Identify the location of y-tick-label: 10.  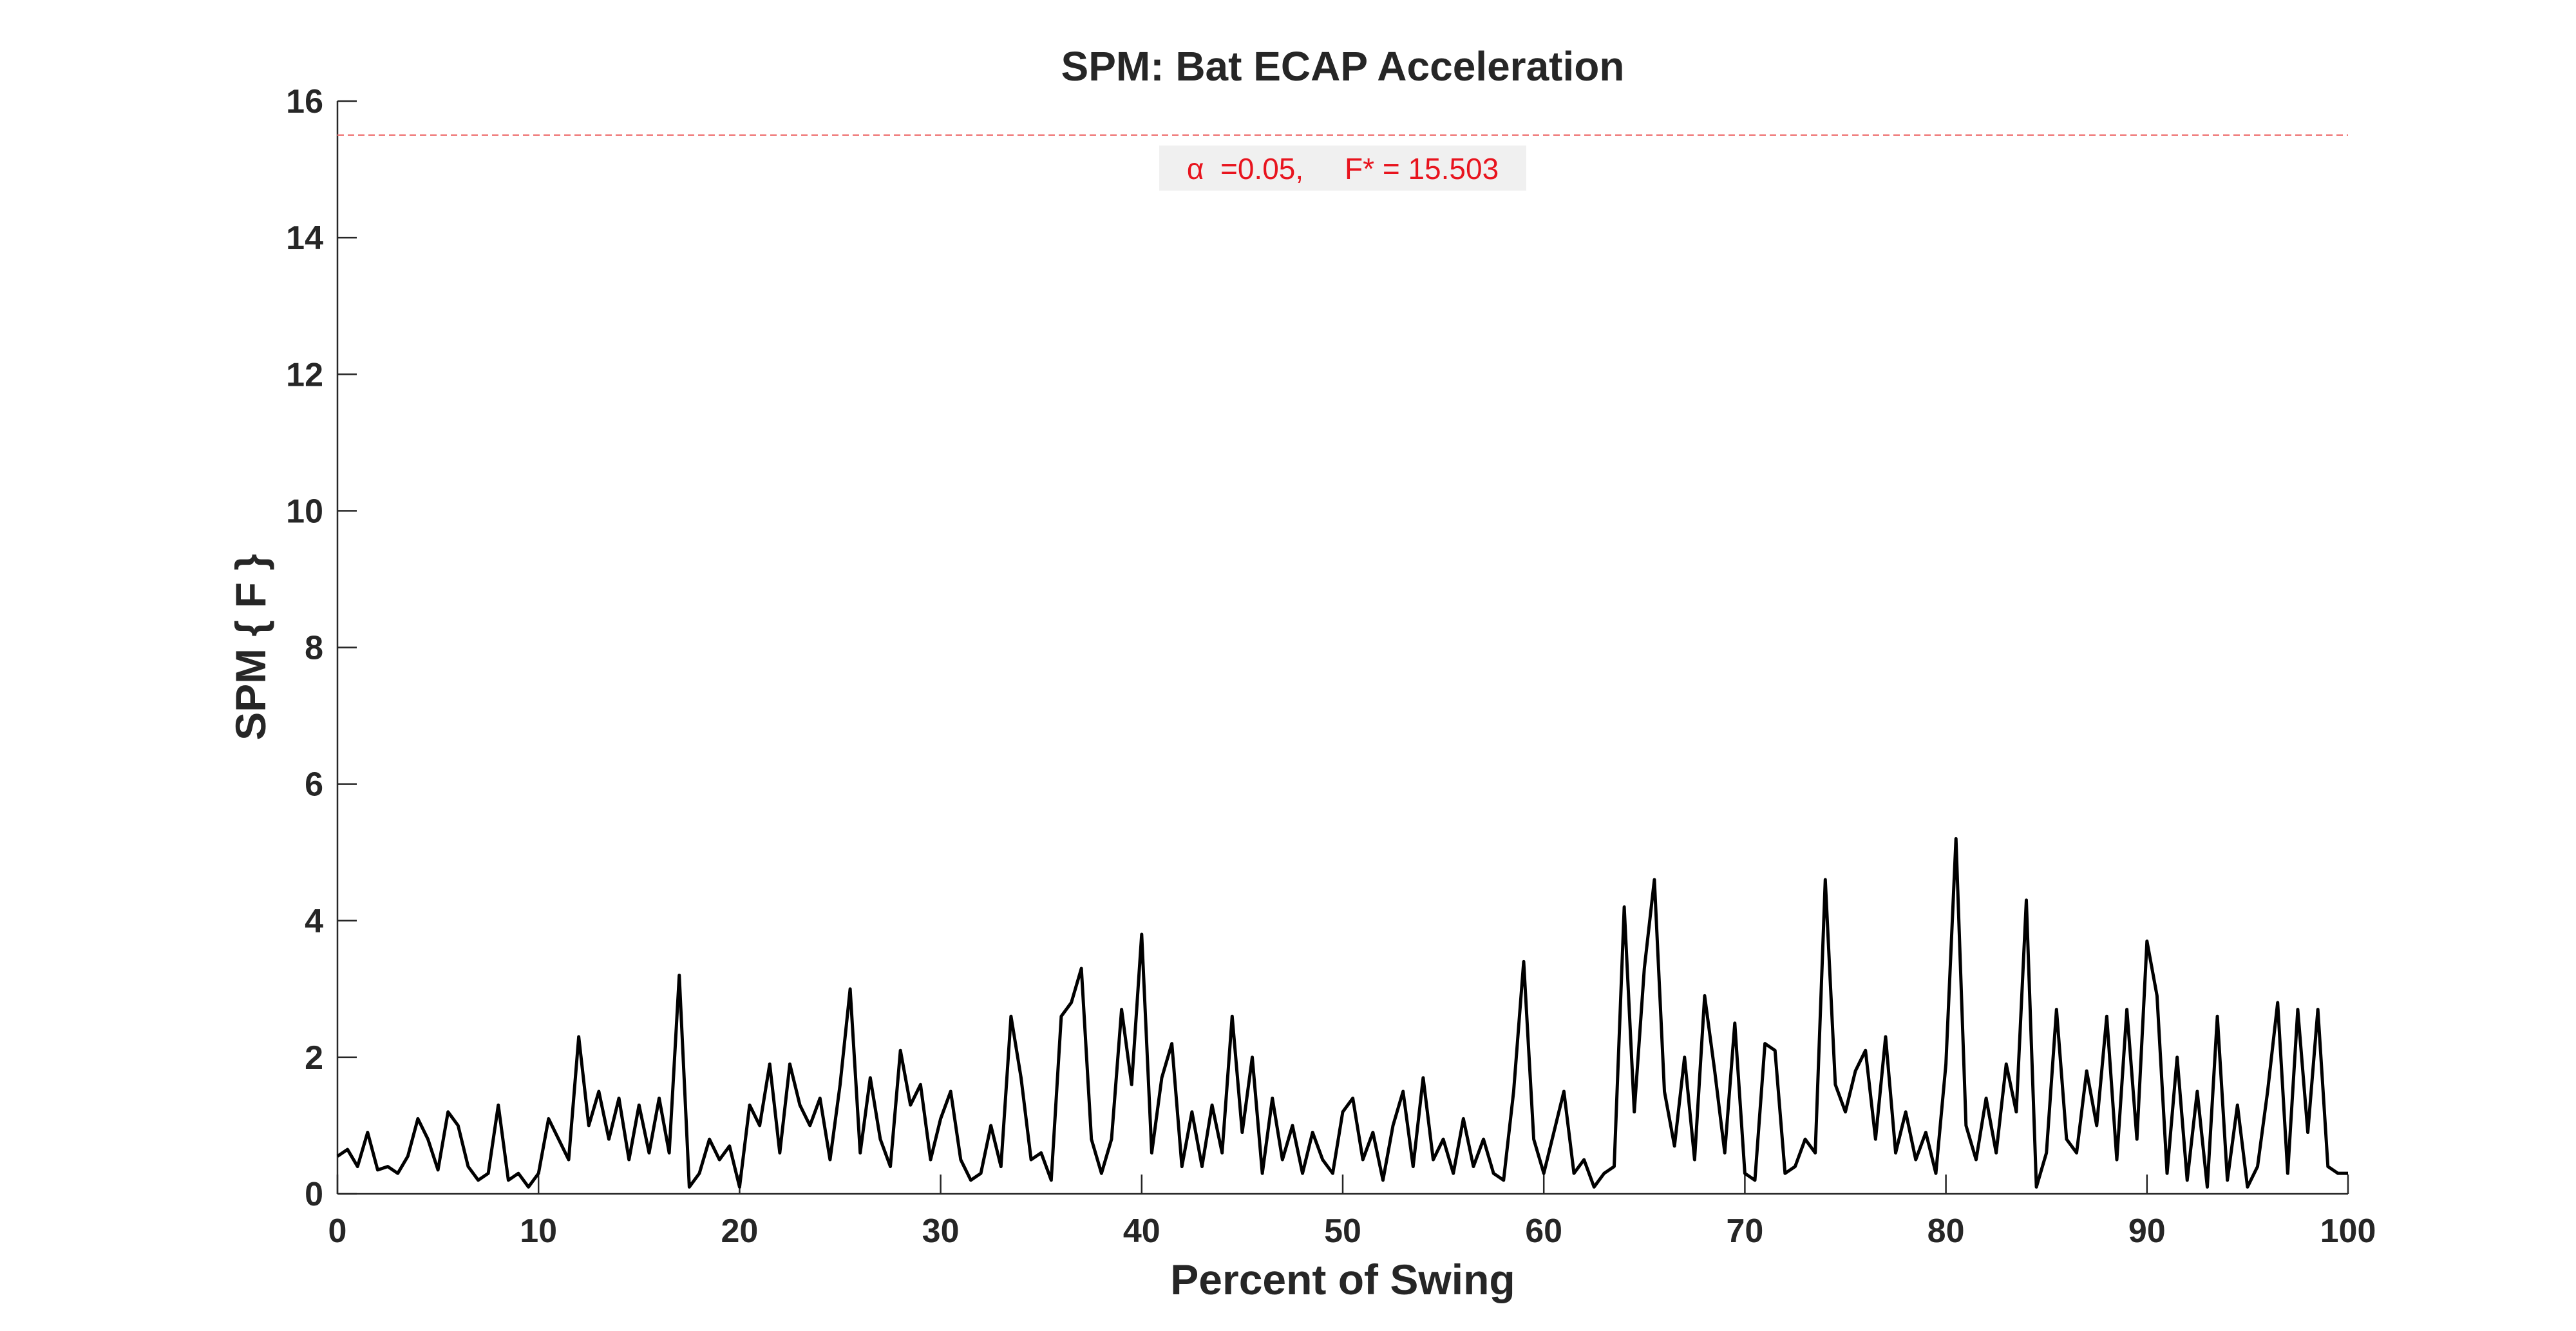
(304, 511).